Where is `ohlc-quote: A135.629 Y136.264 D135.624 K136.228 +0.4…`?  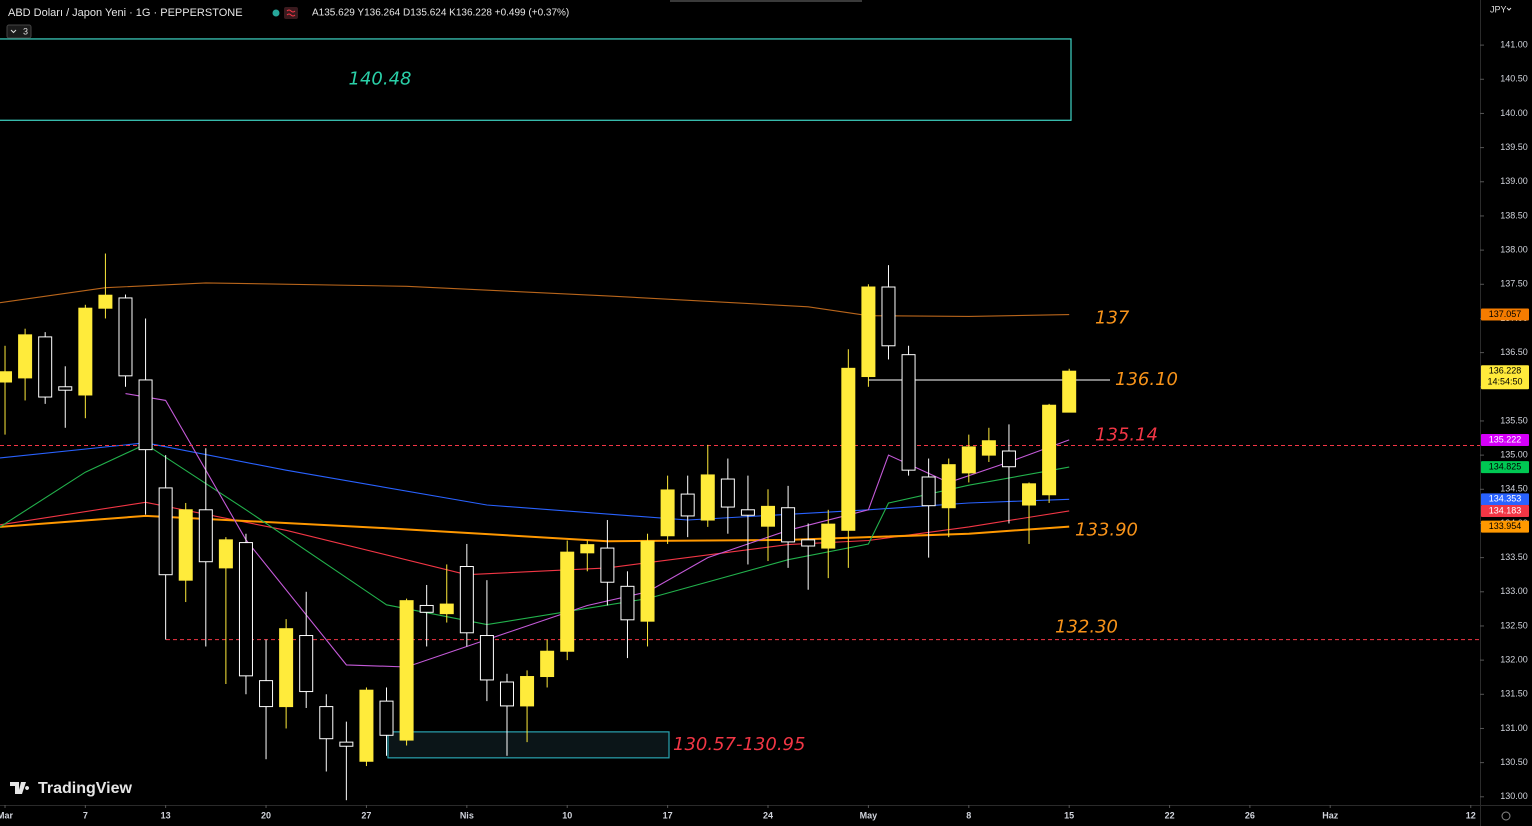 ohlc-quote: A135.629 Y136.264 D135.624 K136.228 +0.4… is located at coordinates (440, 13).